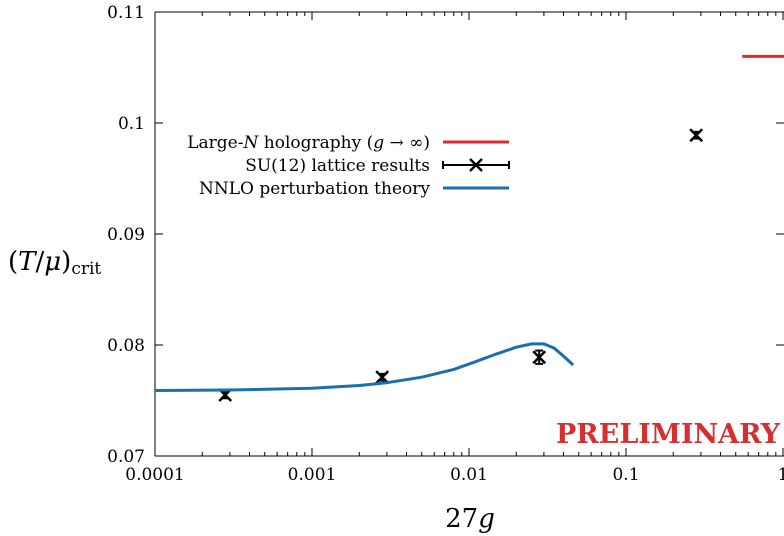 The width and height of the screenshot is (784, 536). I want to click on y-tick-label: 0.09, so click(126, 235).